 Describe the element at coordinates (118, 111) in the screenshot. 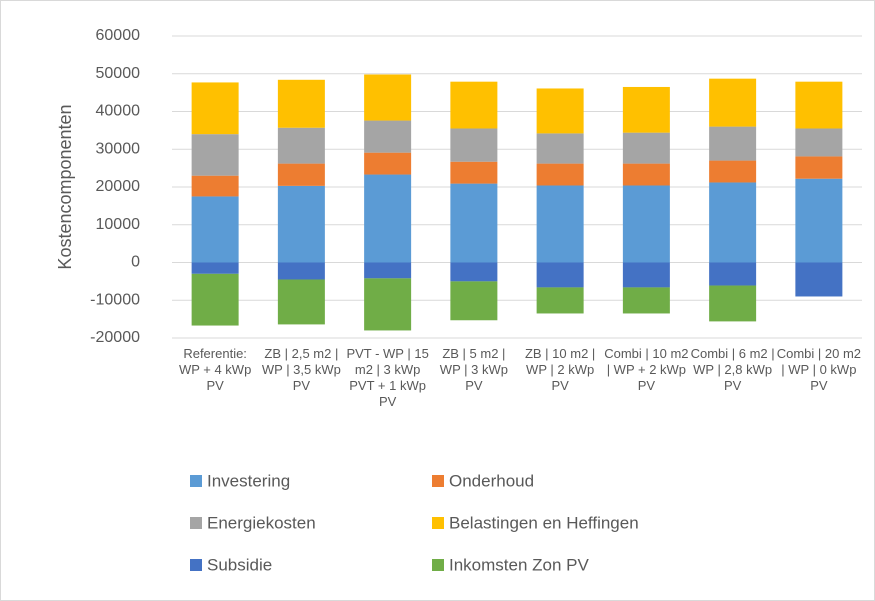

I see `y-tick-label: 40000` at that location.